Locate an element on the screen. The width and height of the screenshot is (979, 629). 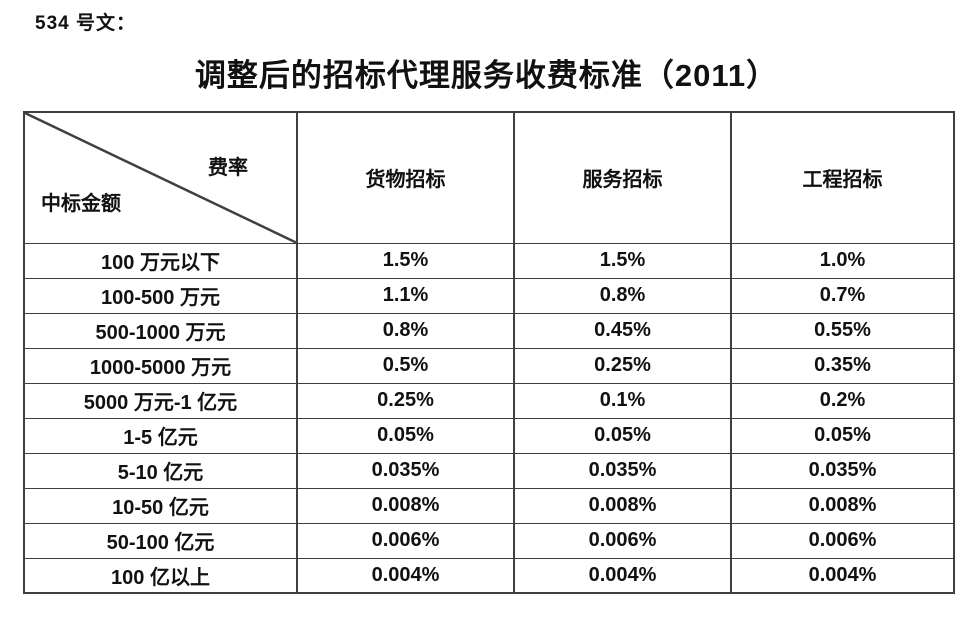
corner-label-amount: 中标金额 is located at coordinates (81, 204).